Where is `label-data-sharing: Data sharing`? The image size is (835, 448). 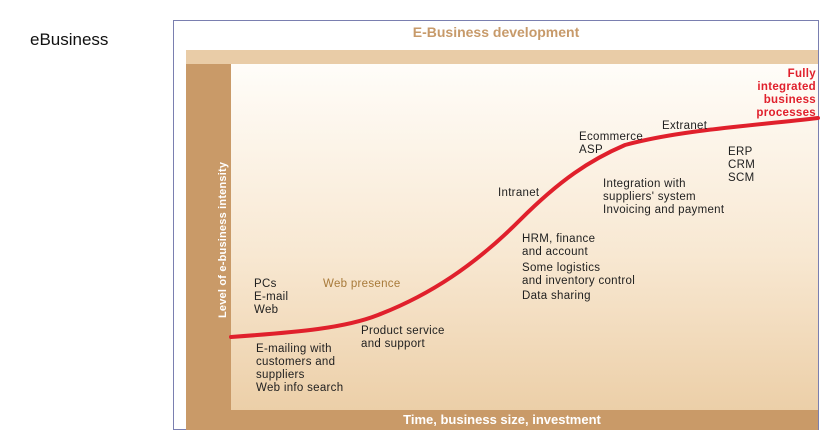 label-data-sharing: Data sharing is located at coordinates (556, 296).